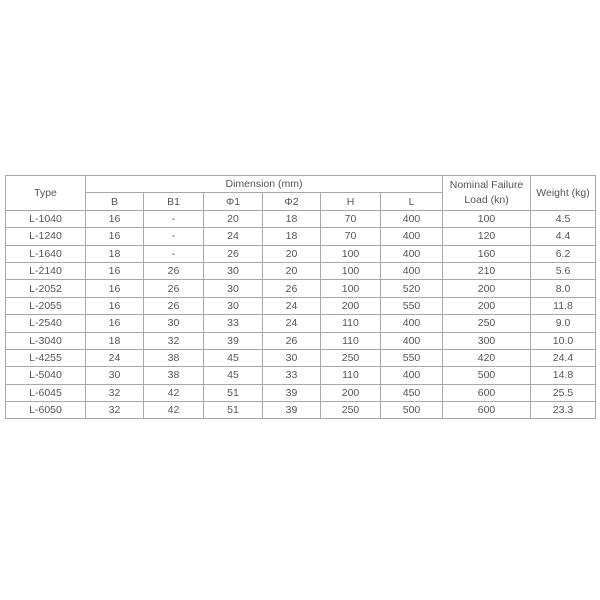  Describe the element at coordinates (563, 410) in the screenshot. I see `table-cell: 23.3` at that location.